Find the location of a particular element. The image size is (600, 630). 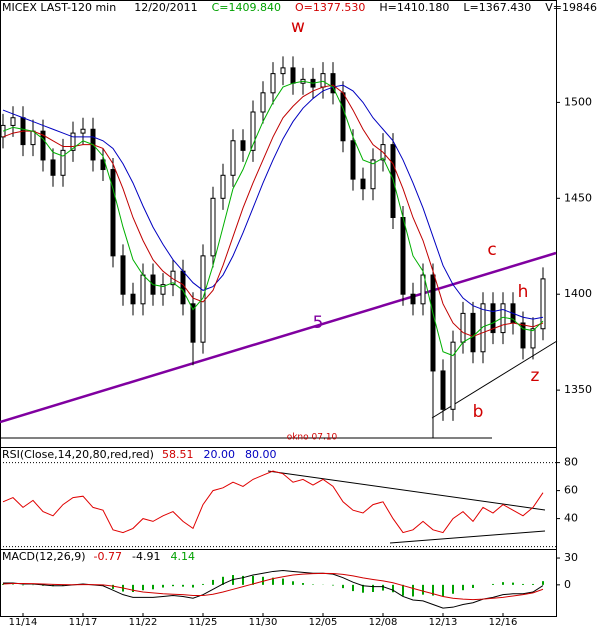

y-tick-label: 60 is located at coordinates (571, 490).